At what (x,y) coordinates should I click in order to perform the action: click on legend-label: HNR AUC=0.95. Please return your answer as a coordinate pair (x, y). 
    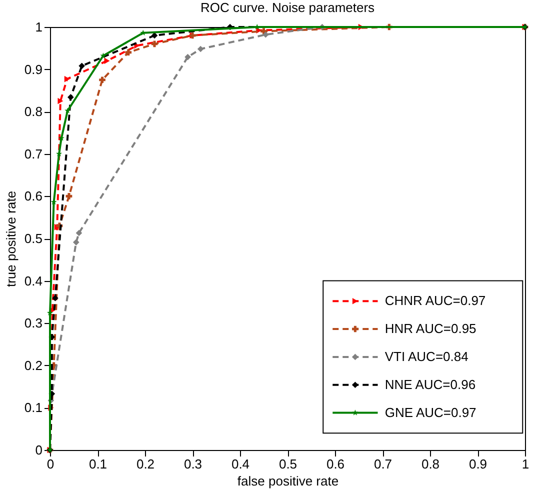
    Looking at the image, I should click on (430, 328).